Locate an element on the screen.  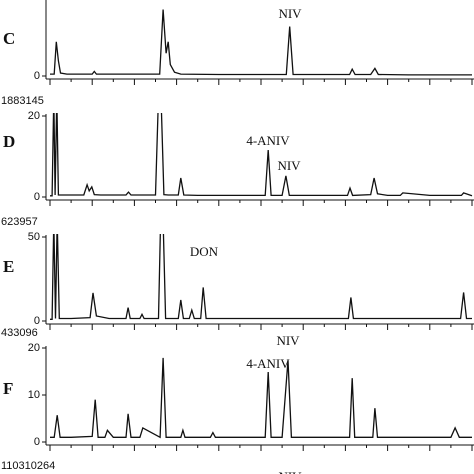
y-tick-label: 10 is located at coordinates (34, 395).